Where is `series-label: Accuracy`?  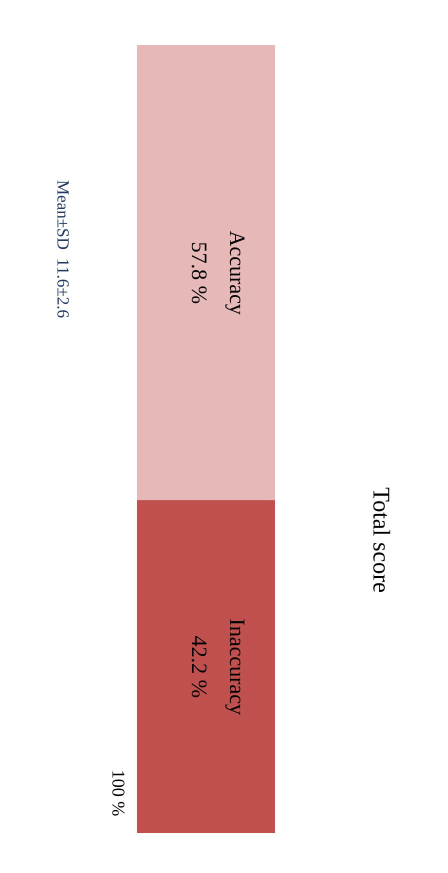
series-label: Accuracy is located at coordinates (237, 272).